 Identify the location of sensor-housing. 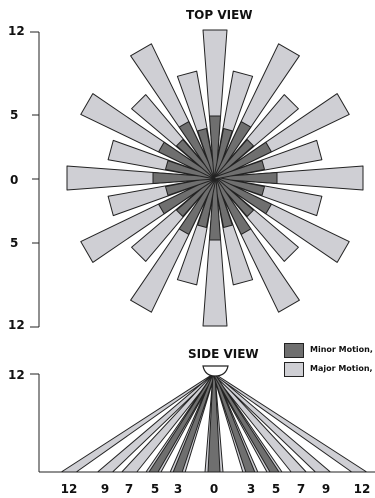
(215, 371).